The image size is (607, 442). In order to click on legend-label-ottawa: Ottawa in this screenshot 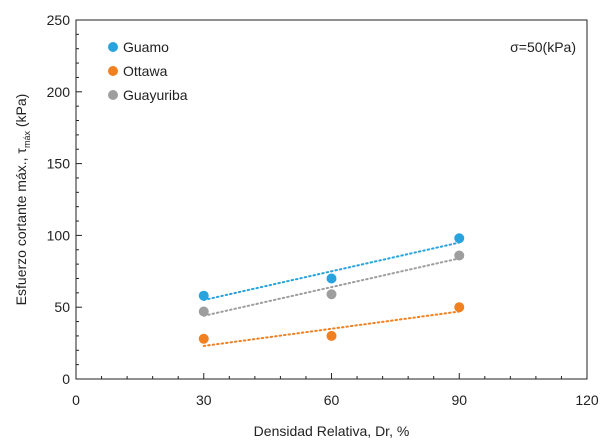, I will do `click(145, 71)`.